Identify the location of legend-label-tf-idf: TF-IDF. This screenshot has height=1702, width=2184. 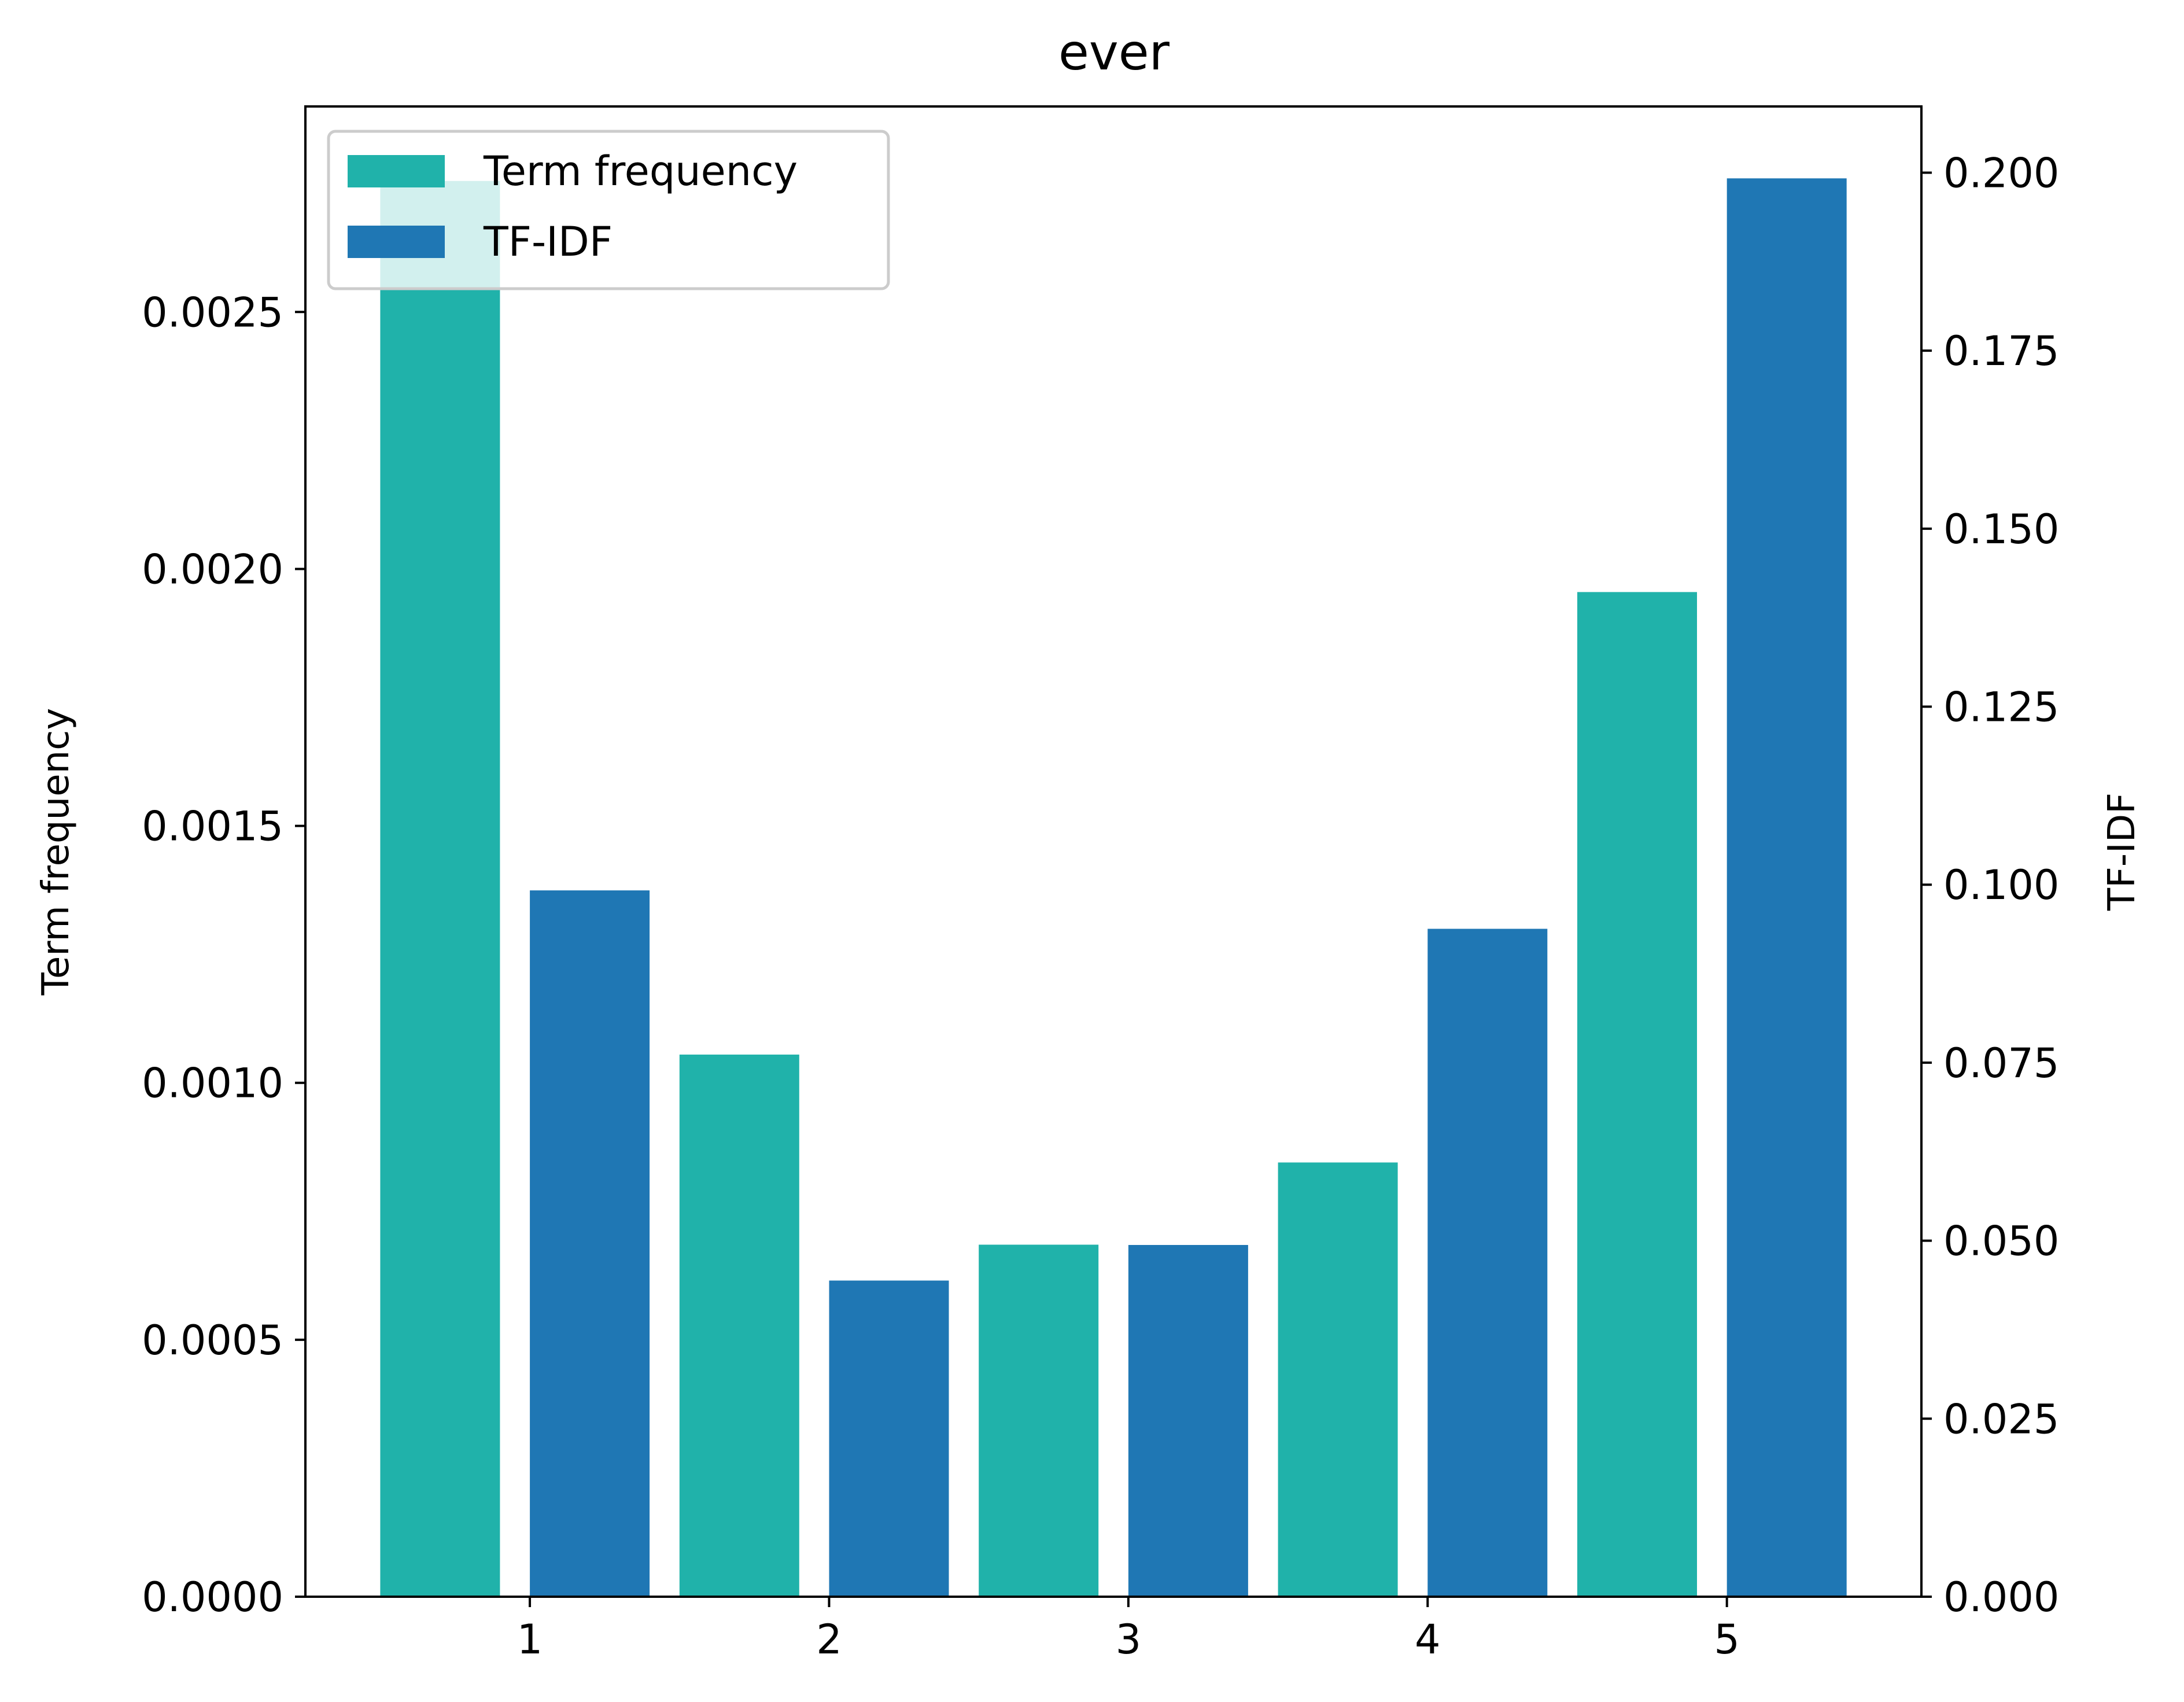
(548, 242).